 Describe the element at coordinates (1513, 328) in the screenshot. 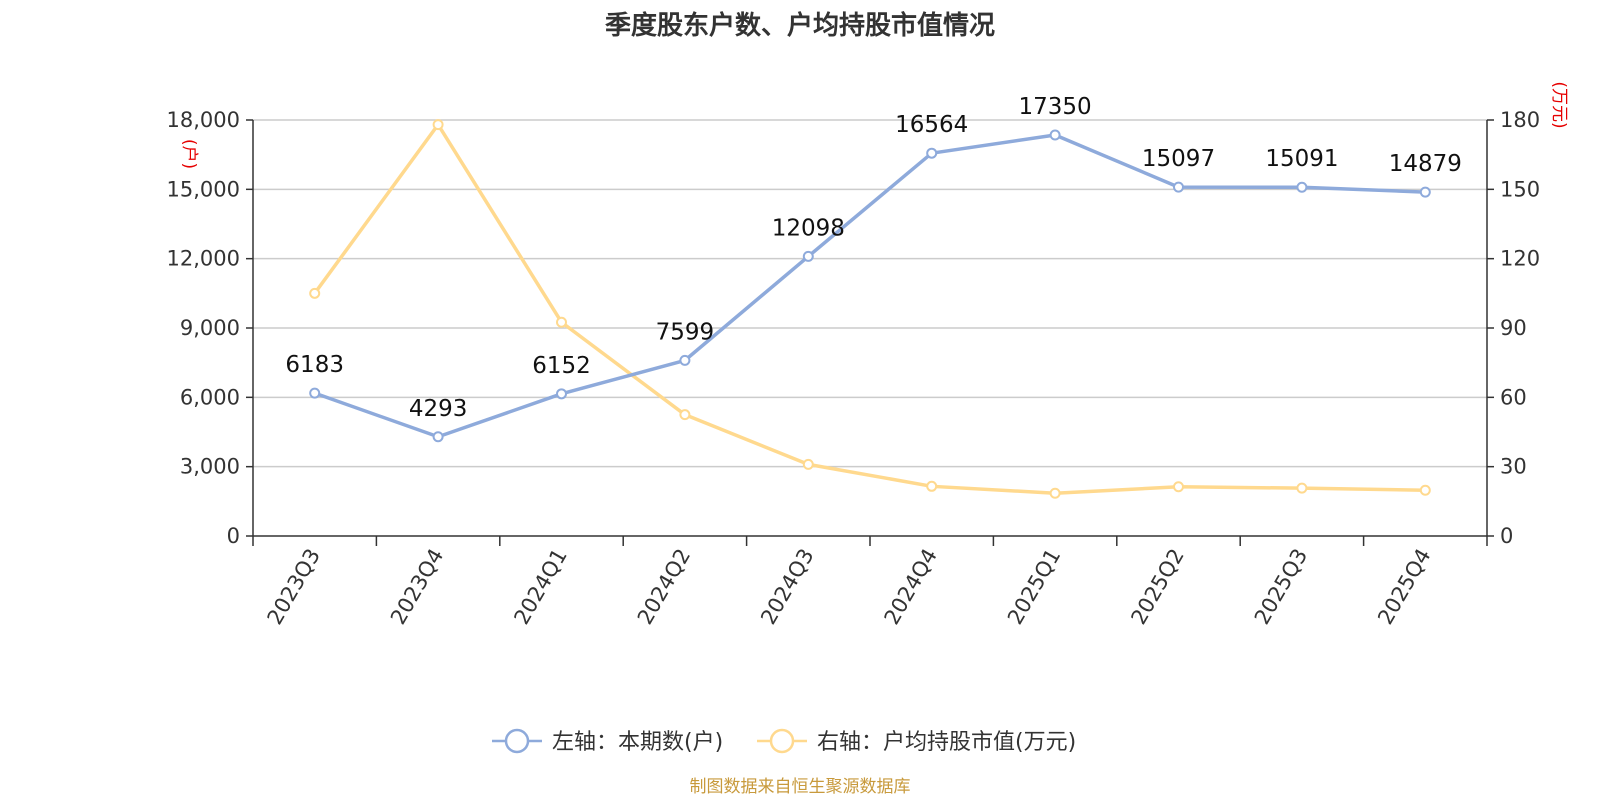

I see `right-tick-label: 90` at that location.